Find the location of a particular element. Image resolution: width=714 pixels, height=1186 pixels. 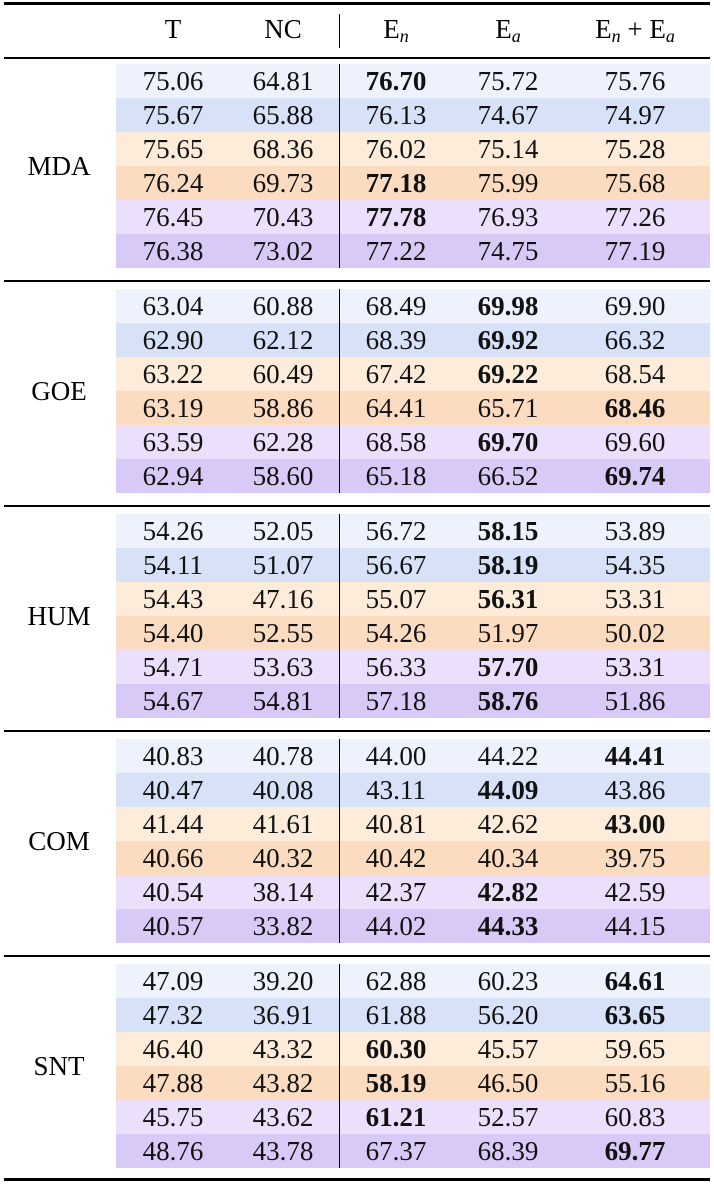

cell: 40.42 is located at coordinates (396, 858).